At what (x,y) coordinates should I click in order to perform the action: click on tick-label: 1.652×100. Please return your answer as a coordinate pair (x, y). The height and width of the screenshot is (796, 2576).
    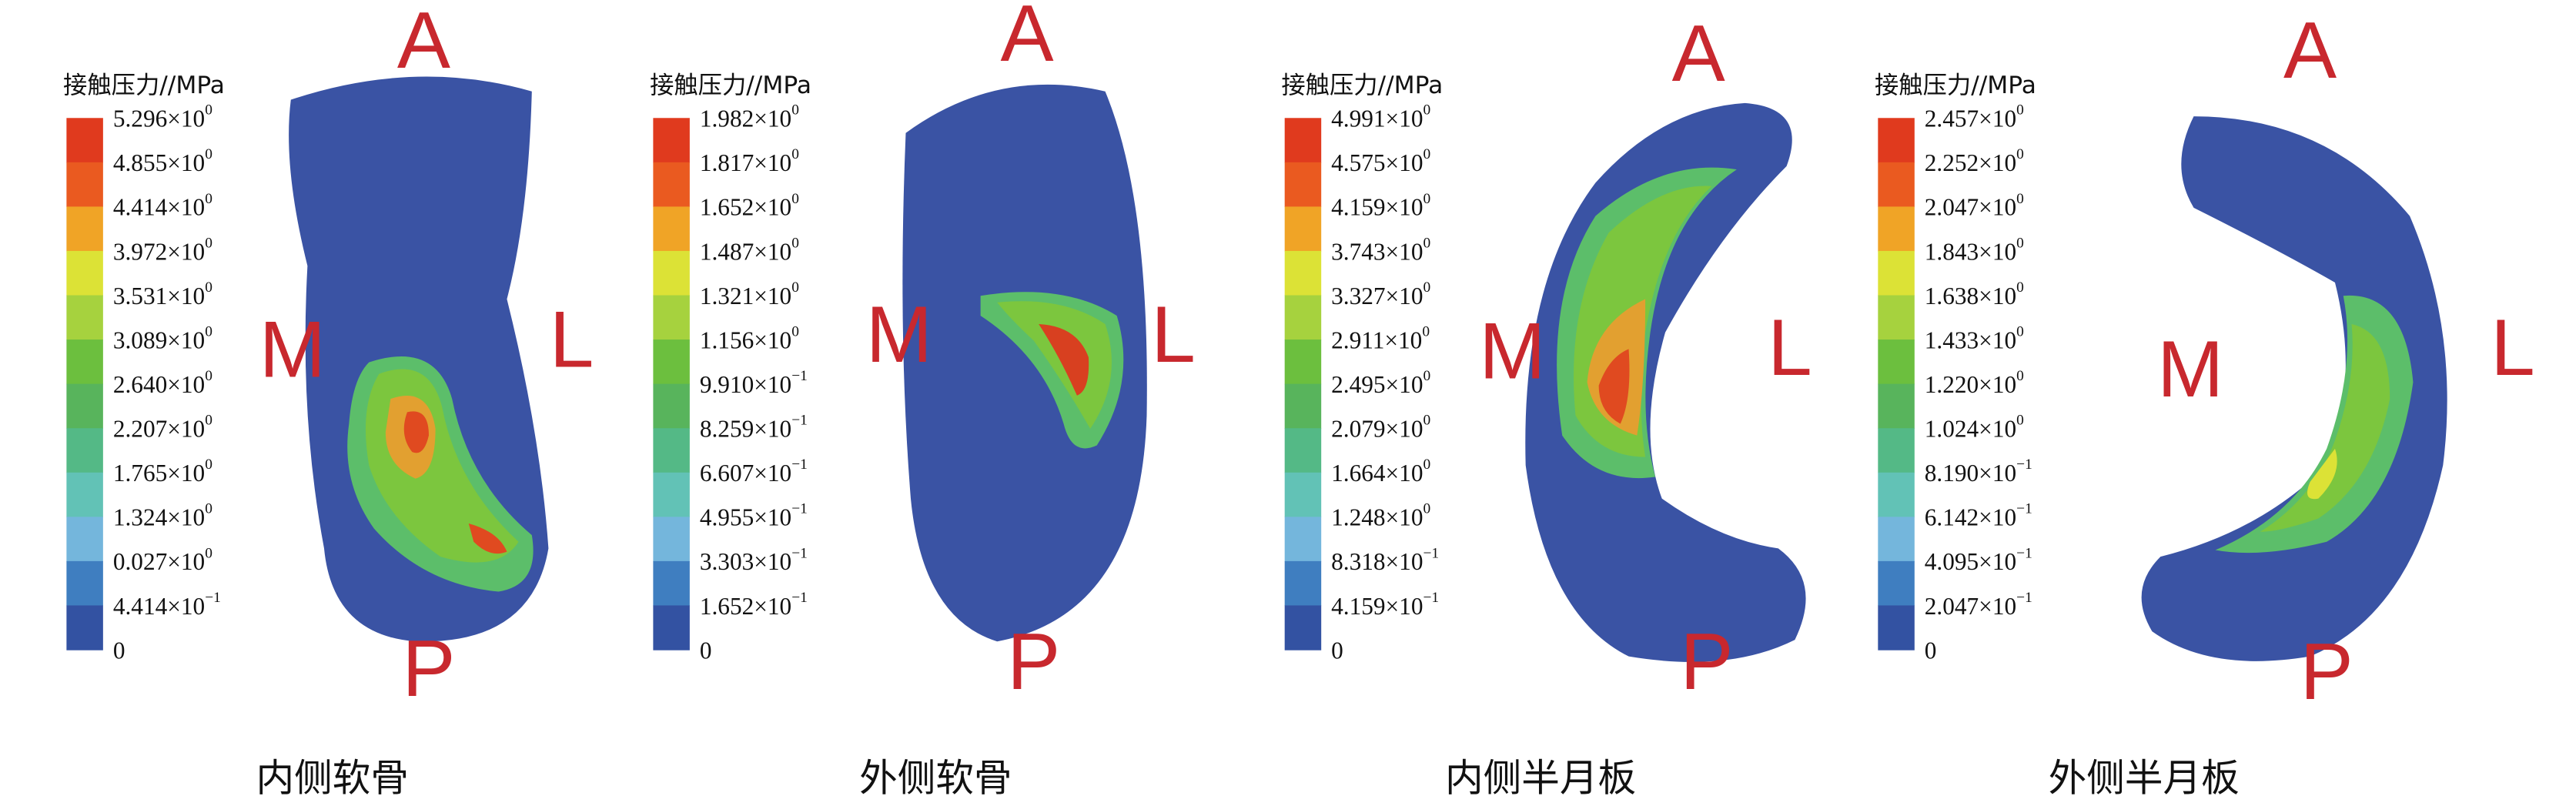
    Looking at the image, I should click on (750, 206).